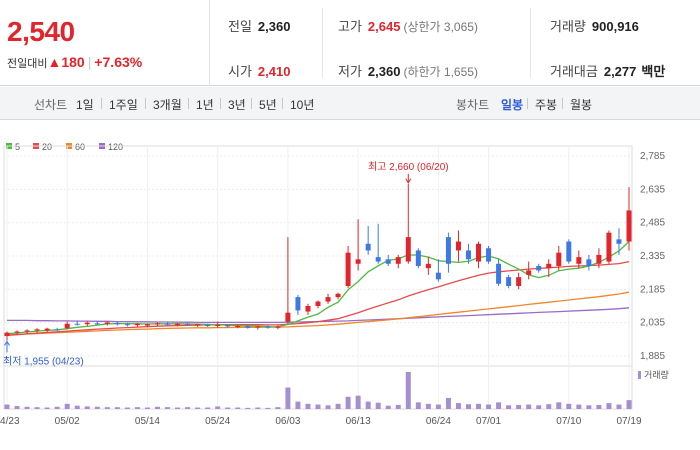 This screenshot has width=700, height=450. What do you see at coordinates (440, 72) in the screenshot?
I see `lower-limit: (하한가 1,655)` at bounding box center [440, 72].